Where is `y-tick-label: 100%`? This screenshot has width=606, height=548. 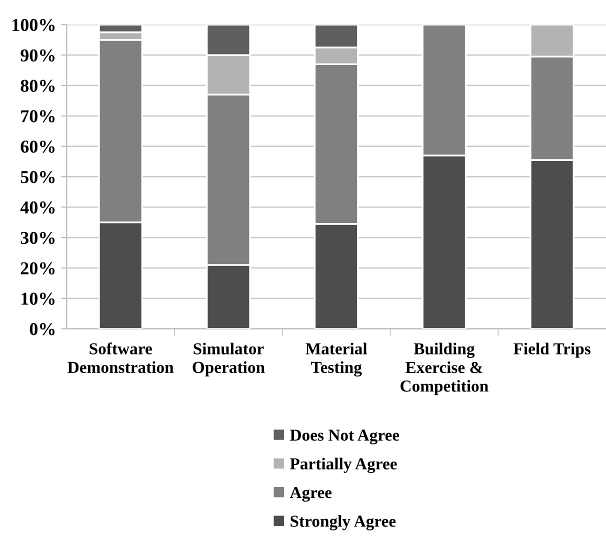
y-tick-label: 100% is located at coordinates (33, 25).